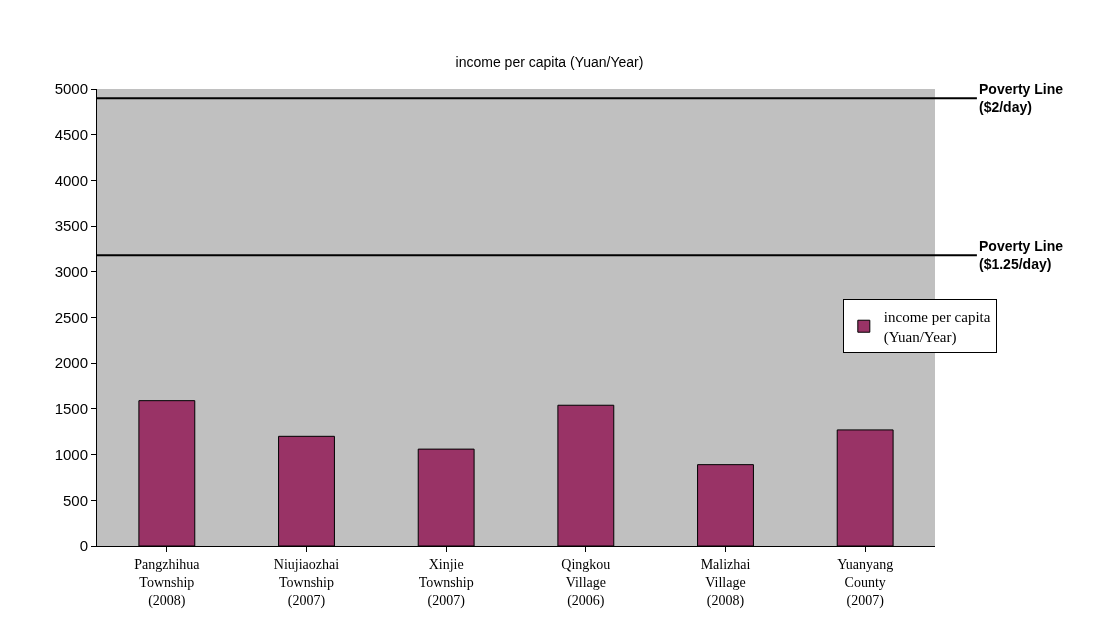  Describe the element at coordinates (865, 583) in the screenshot. I see `x-tick-label: Yuanyang County (2007)` at that location.